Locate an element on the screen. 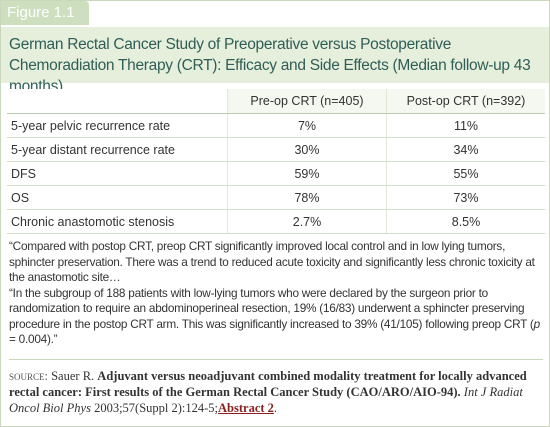 The width and height of the screenshot is (550, 427). row: Chronic anastomotic stenosis 2.7% 8.5% is located at coordinates (276, 221).